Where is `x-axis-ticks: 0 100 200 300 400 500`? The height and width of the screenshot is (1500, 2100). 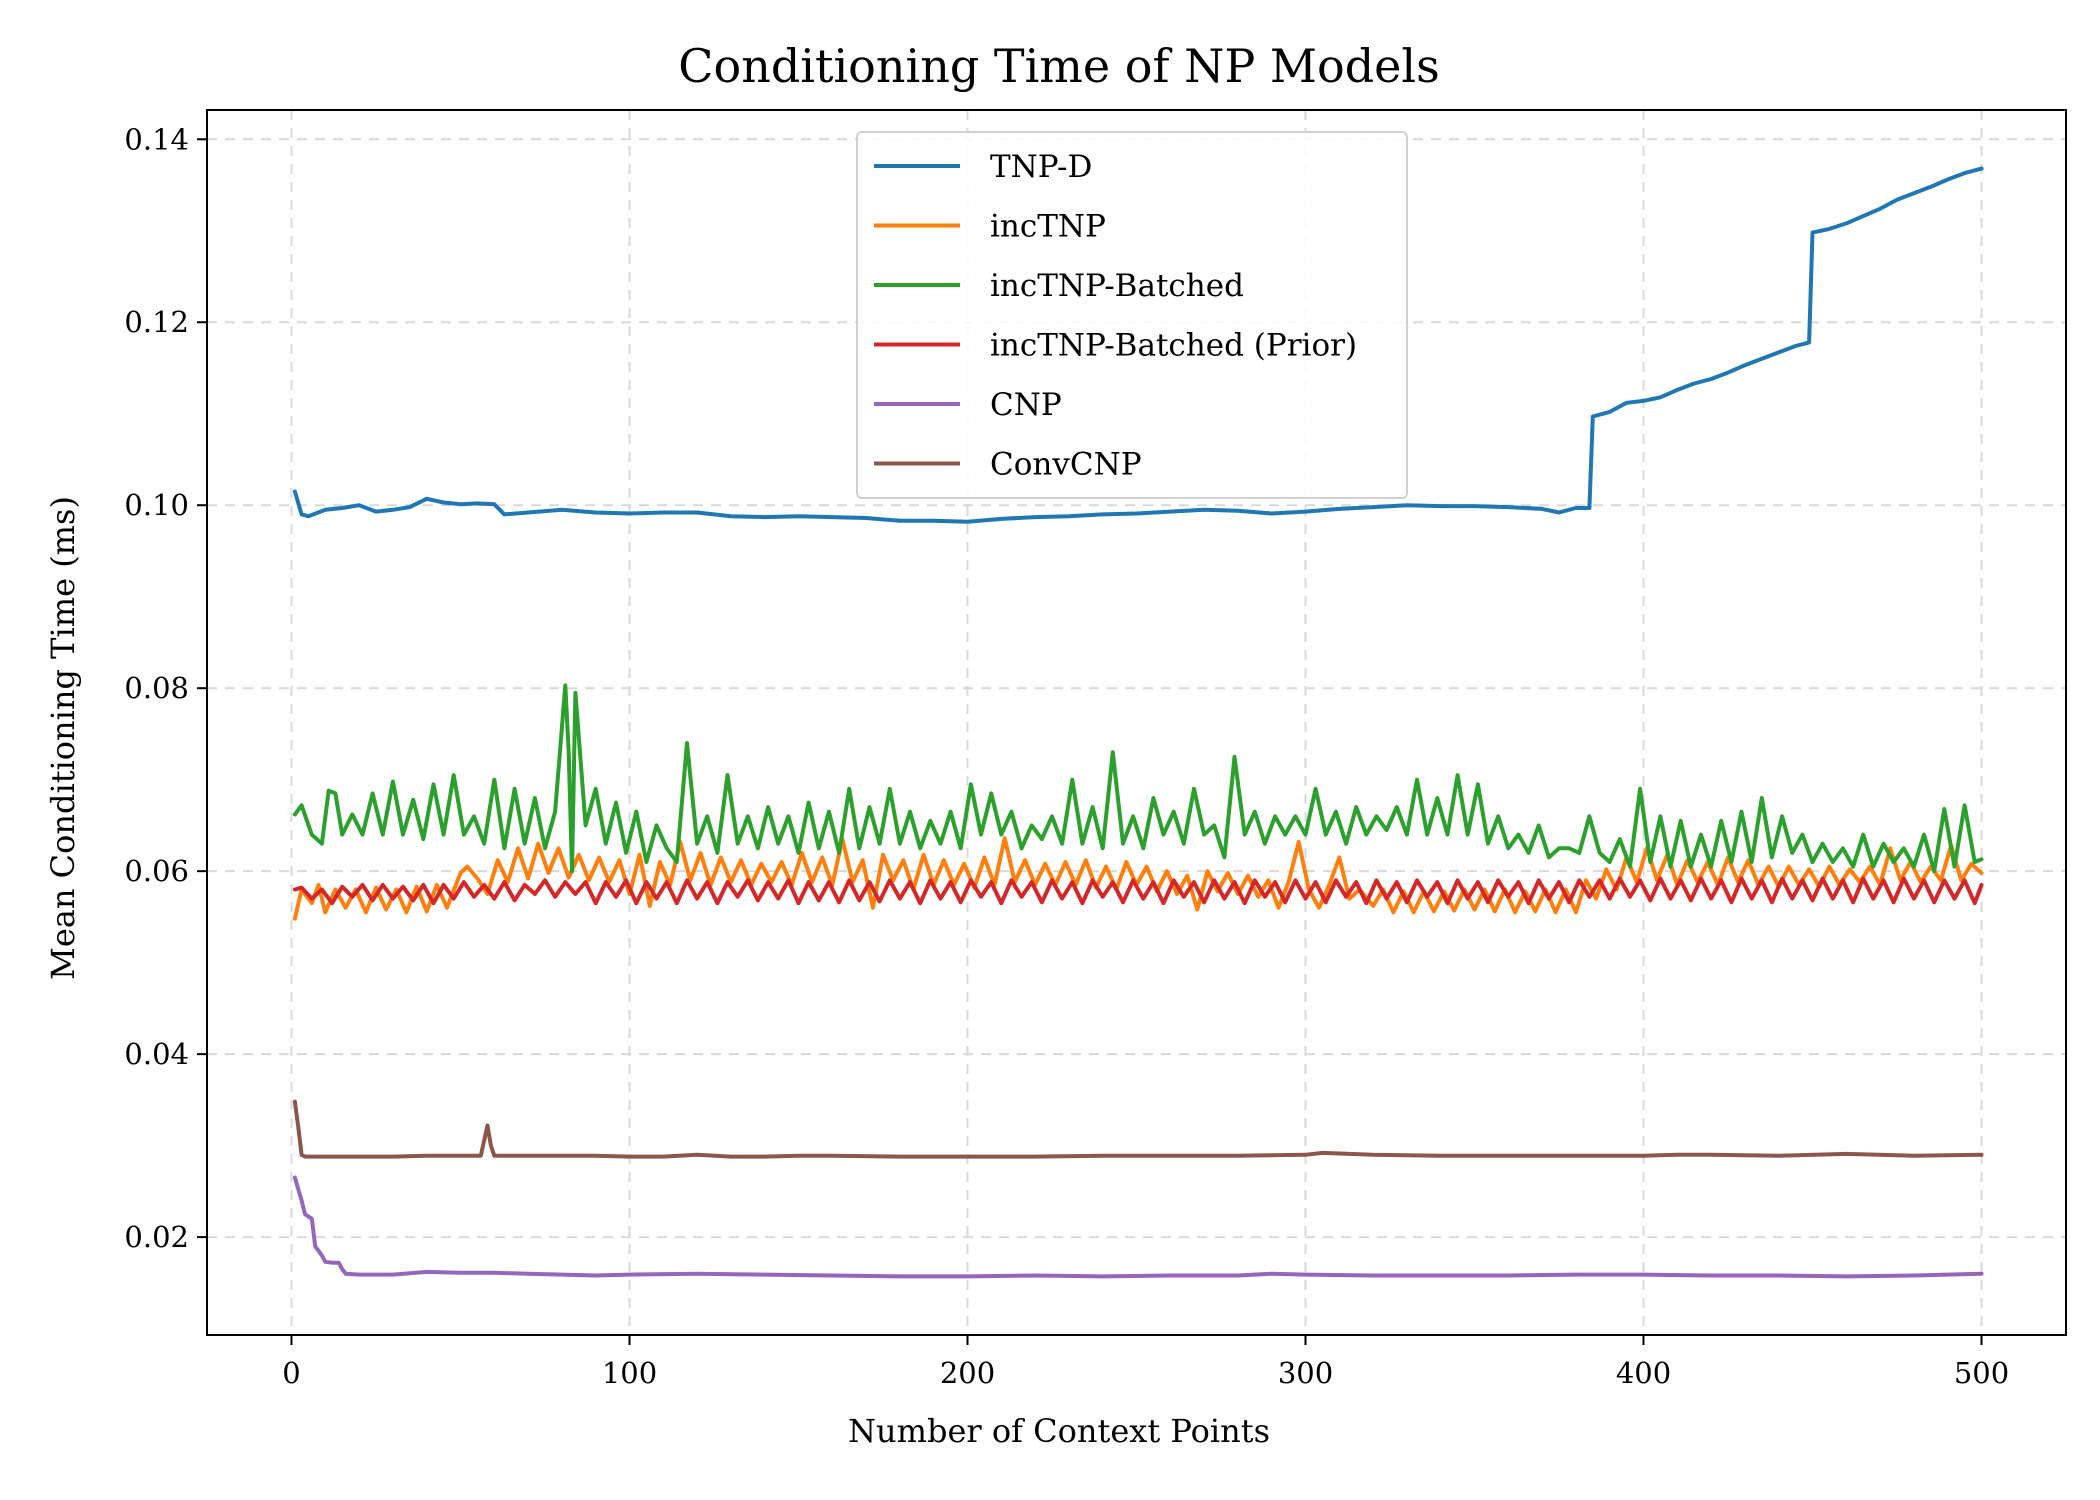 x-axis-ticks: 0 100 200 300 400 500 is located at coordinates (1145, 1362).